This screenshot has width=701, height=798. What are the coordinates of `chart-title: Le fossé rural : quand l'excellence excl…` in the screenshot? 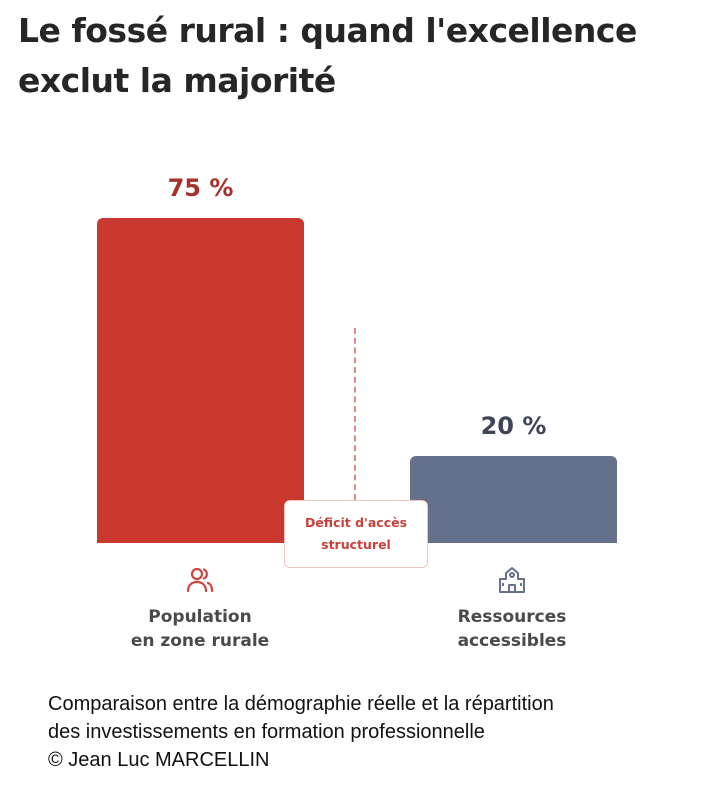 It's located at (327, 56).